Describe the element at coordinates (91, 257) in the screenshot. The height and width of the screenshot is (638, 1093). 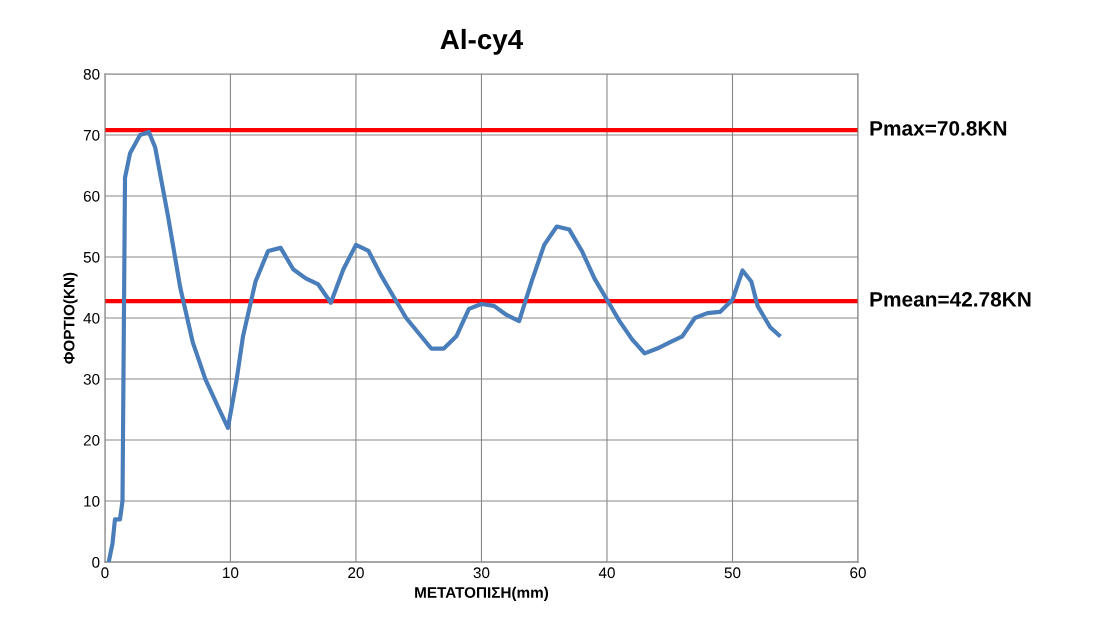
I see `y-tick-label: 50` at that location.